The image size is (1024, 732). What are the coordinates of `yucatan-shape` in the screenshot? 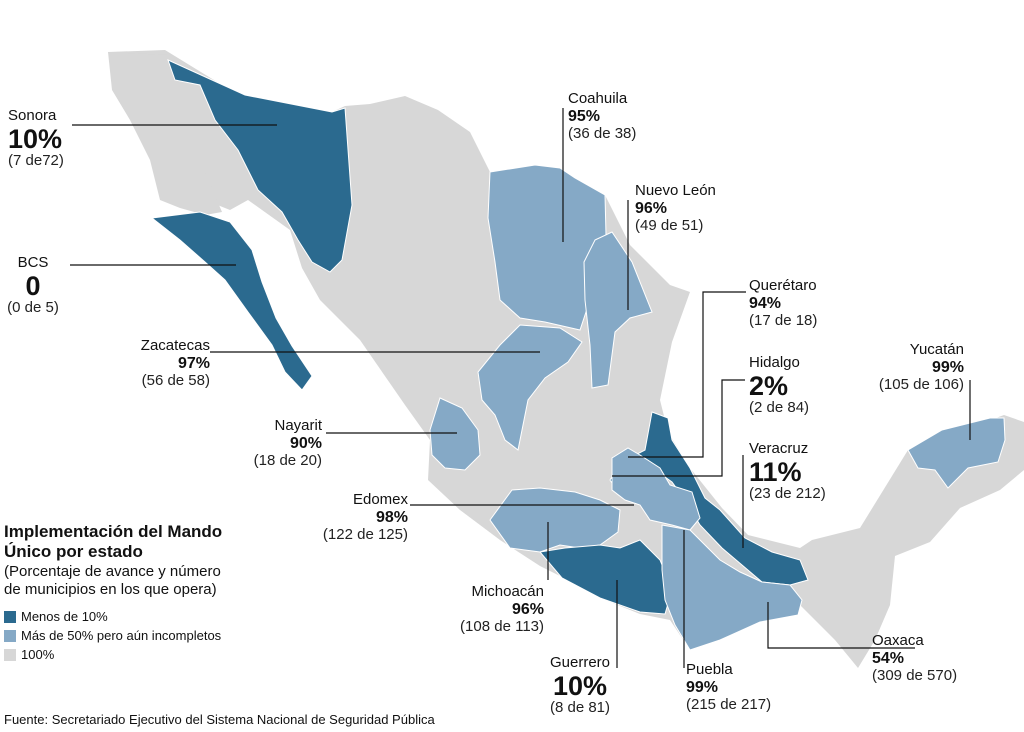 It's located at (956, 453).